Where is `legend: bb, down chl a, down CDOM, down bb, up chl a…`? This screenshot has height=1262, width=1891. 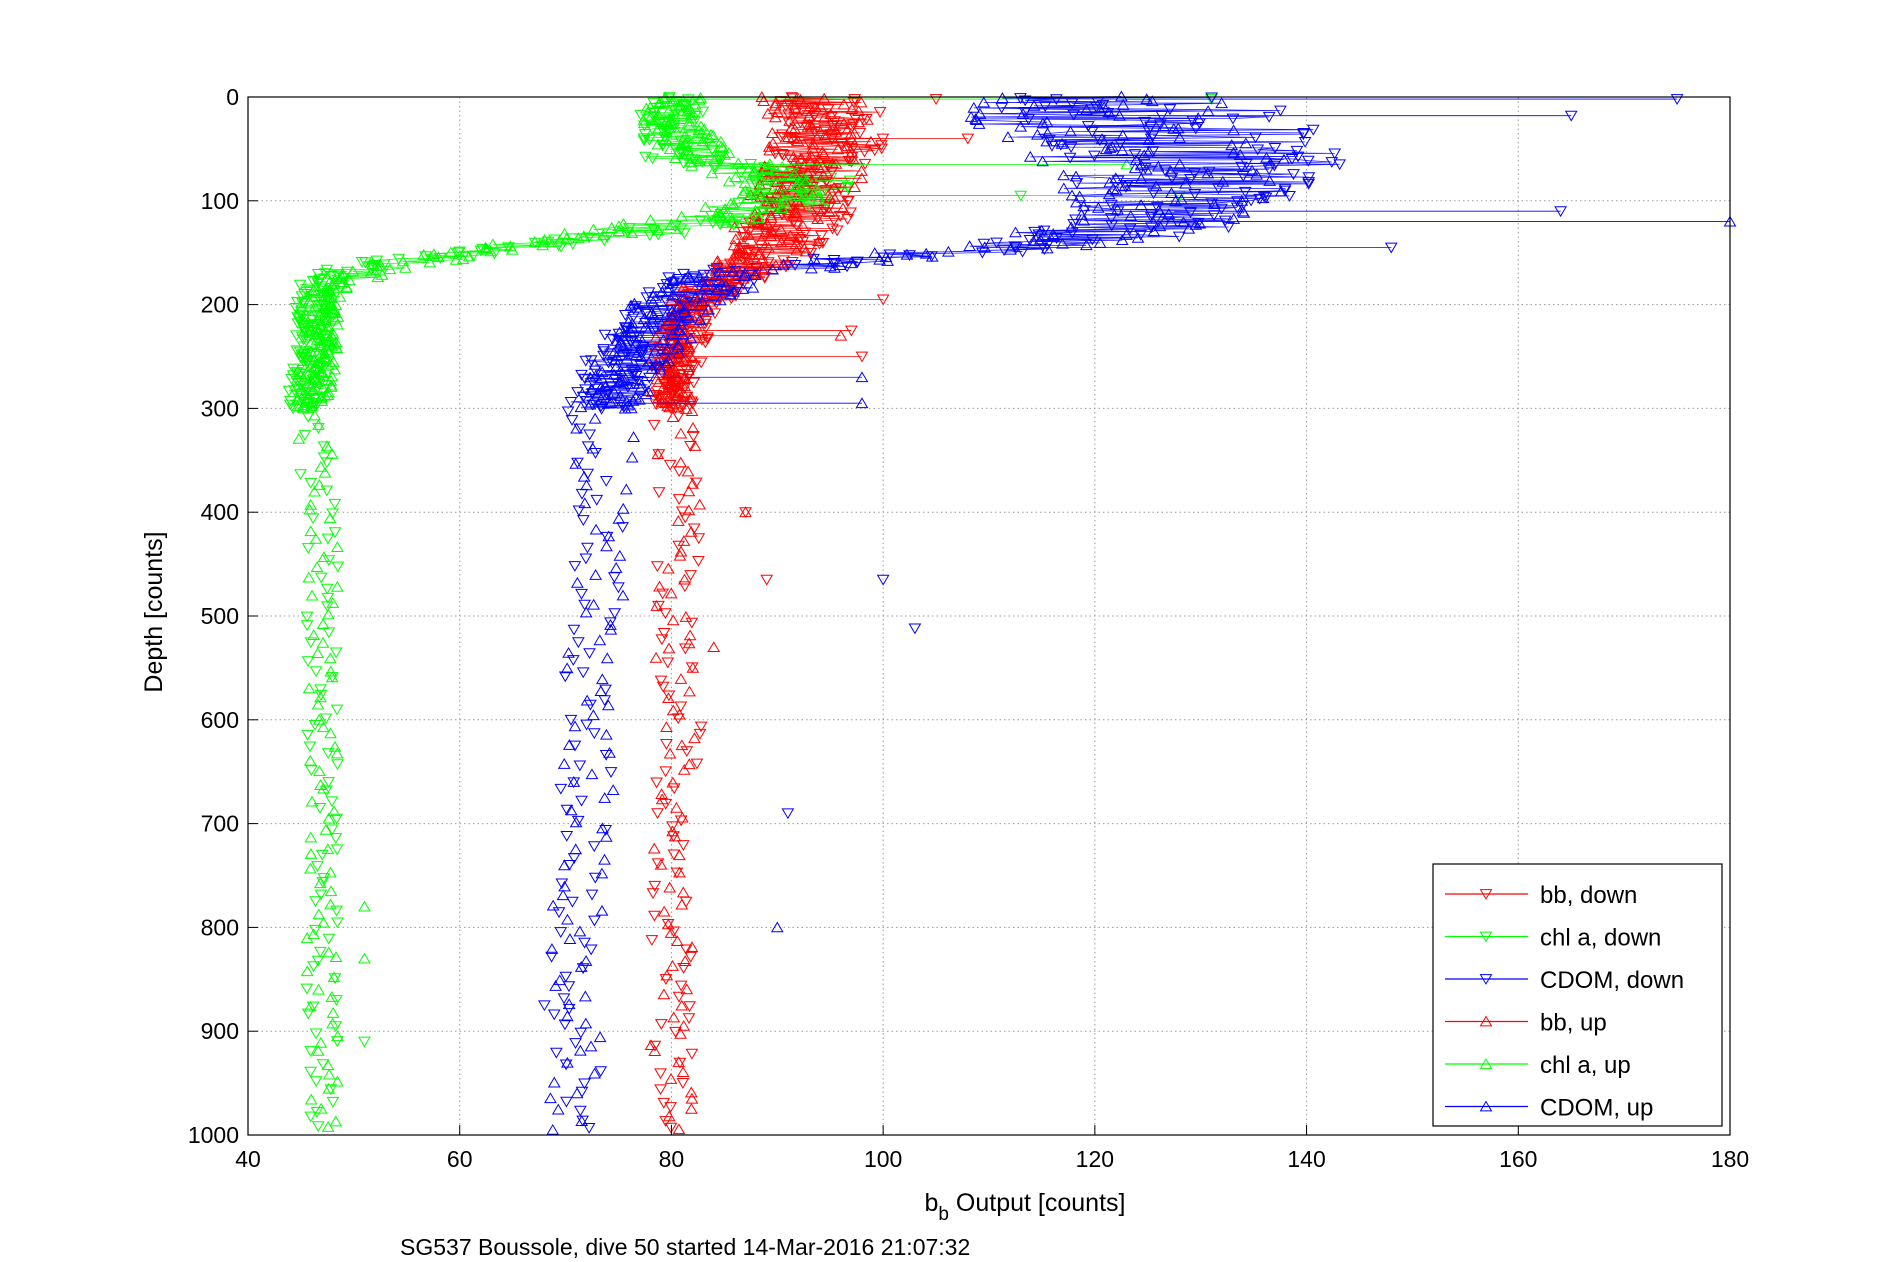 legend: bb, down chl a, down CDOM, down bb, up chl a… is located at coordinates (1577, 995).